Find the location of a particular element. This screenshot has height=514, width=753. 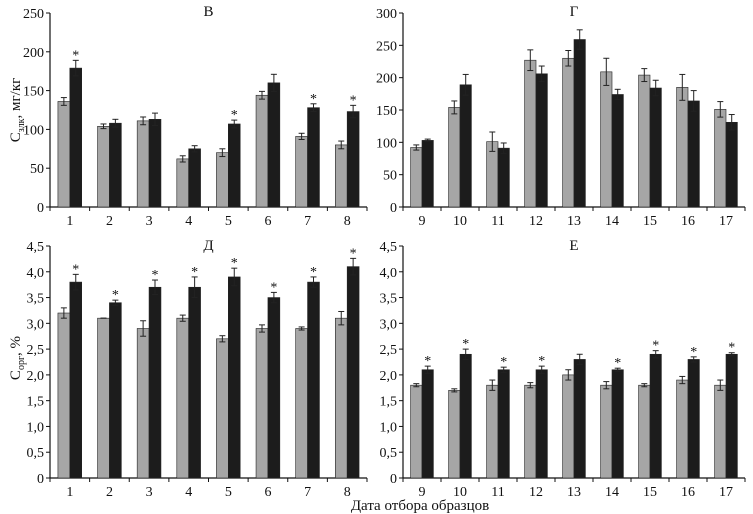

svg-text: Cзлк, мг/кг is located at coordinates (17, 110).